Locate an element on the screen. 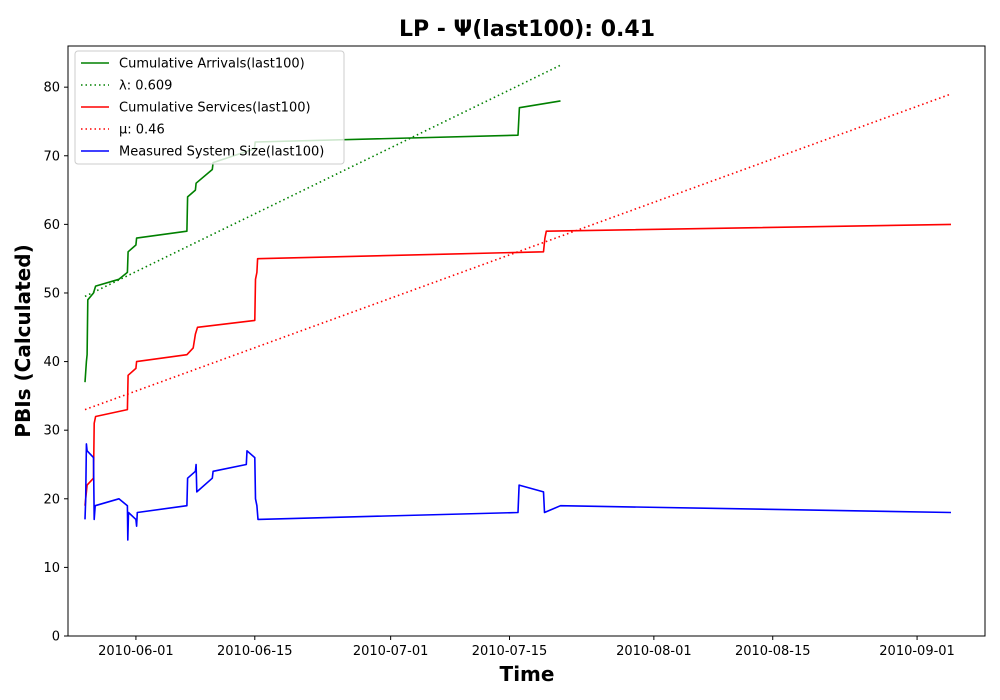 Image resolution: width=1000 pixels, height=700 pixels. legend-label-1: λ: 0.609 is located at coordinates (145, 86).